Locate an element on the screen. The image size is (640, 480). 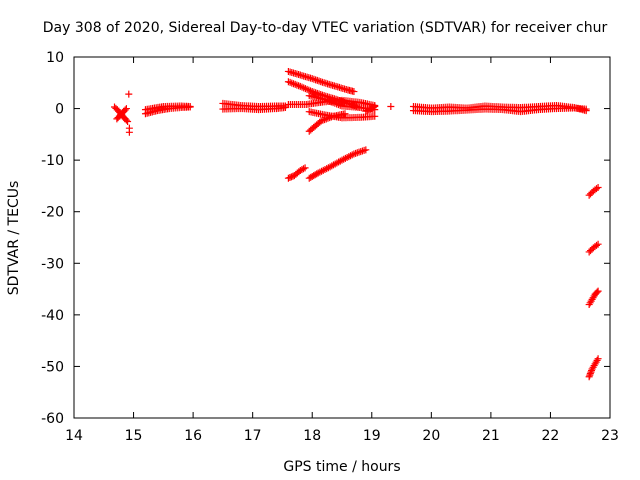
x-tick-label: 14 is located at coordinates (74, 436).